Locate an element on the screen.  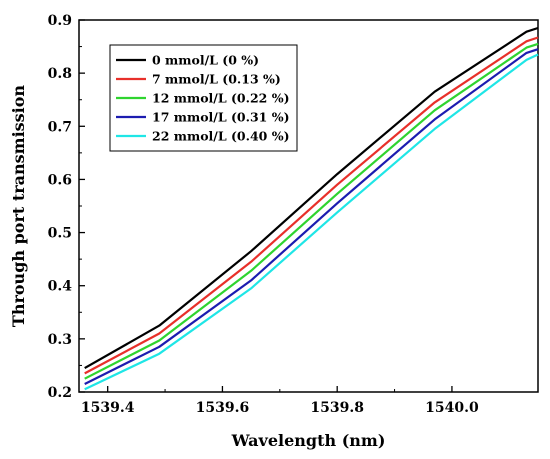
legend-label: 12 mmol/L (0.22 %) is located at coordinates (221, 98).